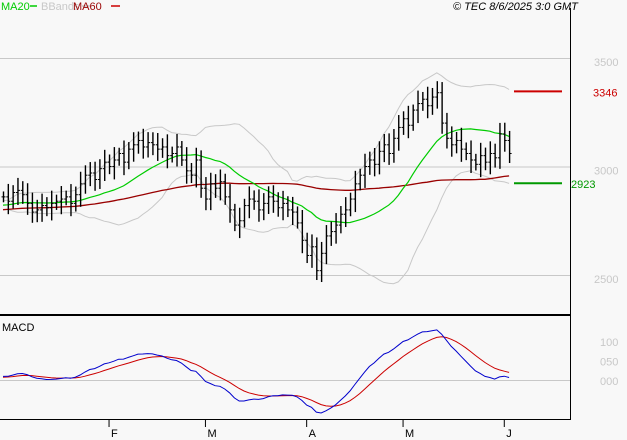 The image size is (627, 440). Describe the element at coordinates (606, 280) in the screenshot. I see `price-tick-label: 2500` at that location.